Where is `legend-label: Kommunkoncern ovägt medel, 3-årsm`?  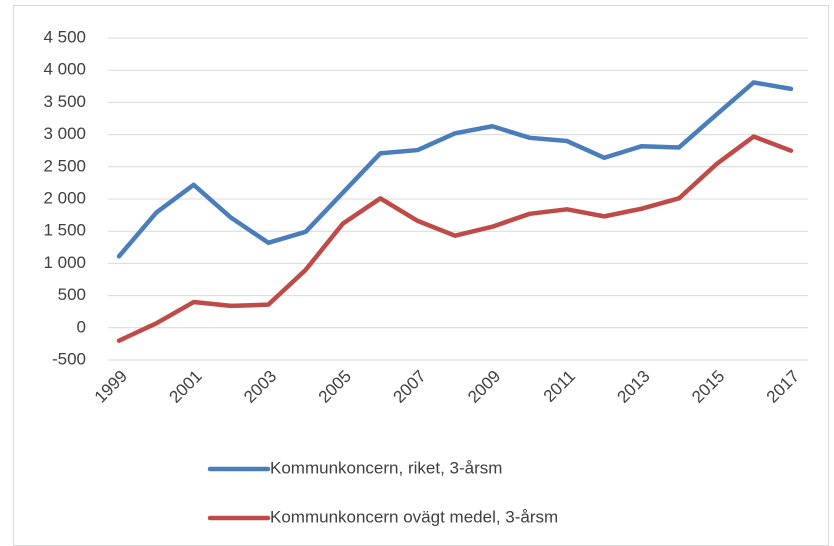
legend-label: Kommunkoncern ovägt medel, 3-årsm is located at coordinates (414, 516).